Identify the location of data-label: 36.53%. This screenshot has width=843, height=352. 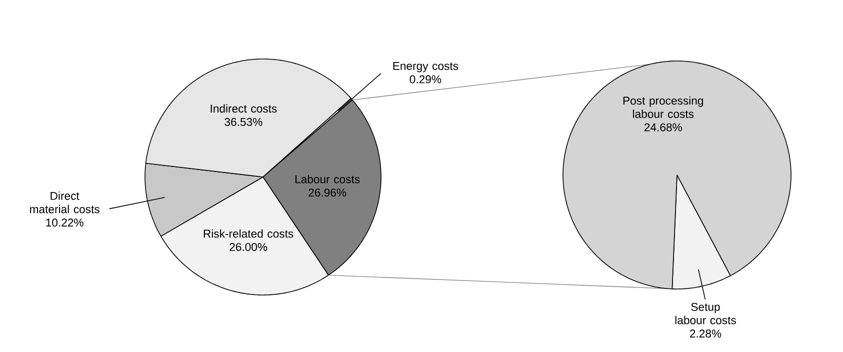
(243, 122).